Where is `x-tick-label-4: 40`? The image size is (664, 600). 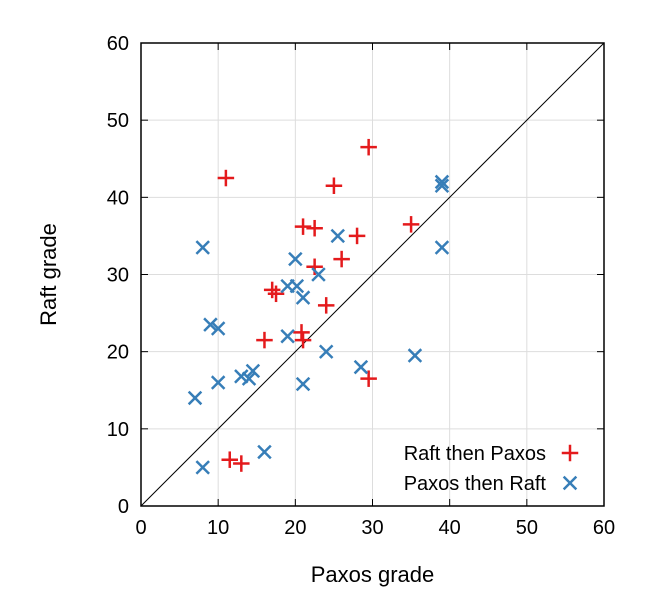
x-tick-label-4: 40 is located at coordinates (450, 528).